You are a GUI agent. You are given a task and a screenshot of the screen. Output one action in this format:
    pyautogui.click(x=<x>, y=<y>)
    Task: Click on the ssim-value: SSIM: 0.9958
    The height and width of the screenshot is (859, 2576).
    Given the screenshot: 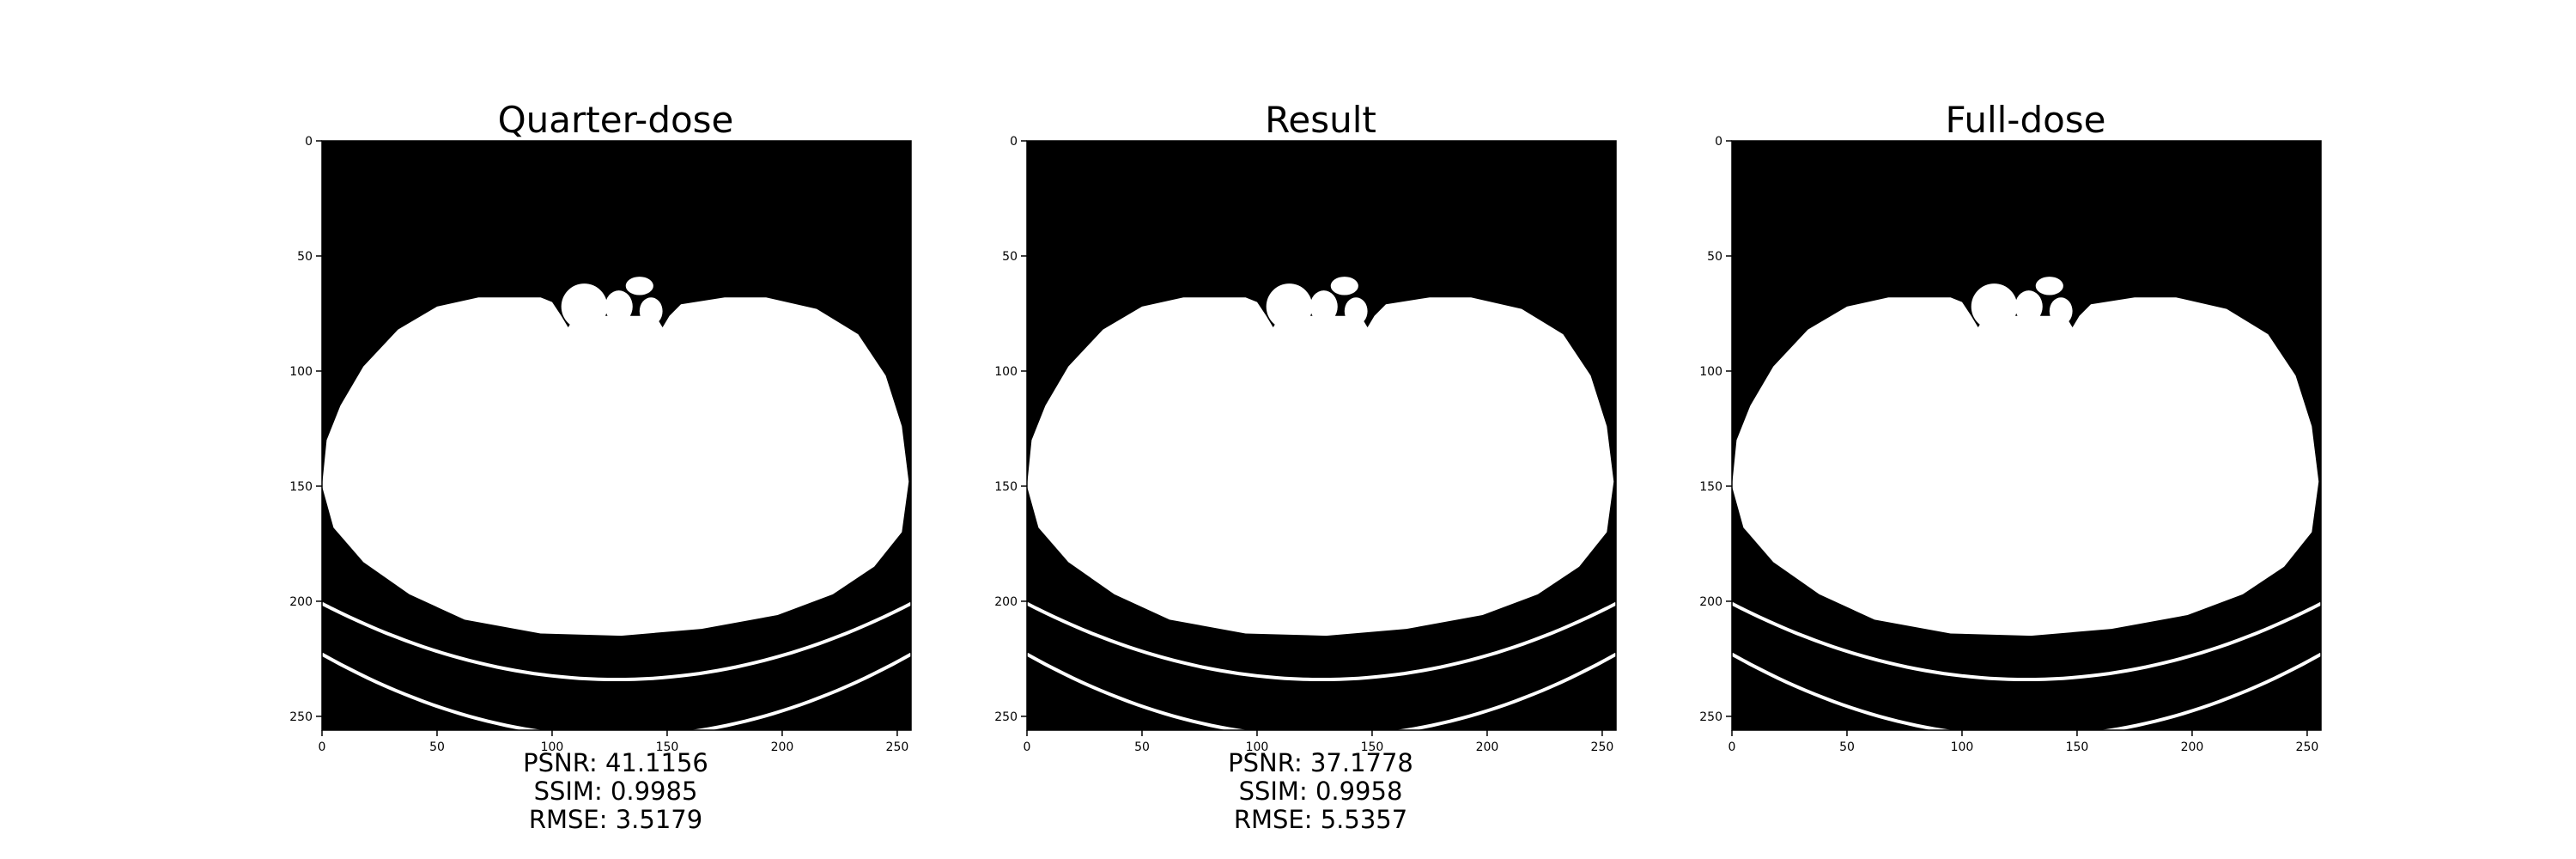 What is the action you would take?
    pyautogui.click(x=1320, y=791)
    